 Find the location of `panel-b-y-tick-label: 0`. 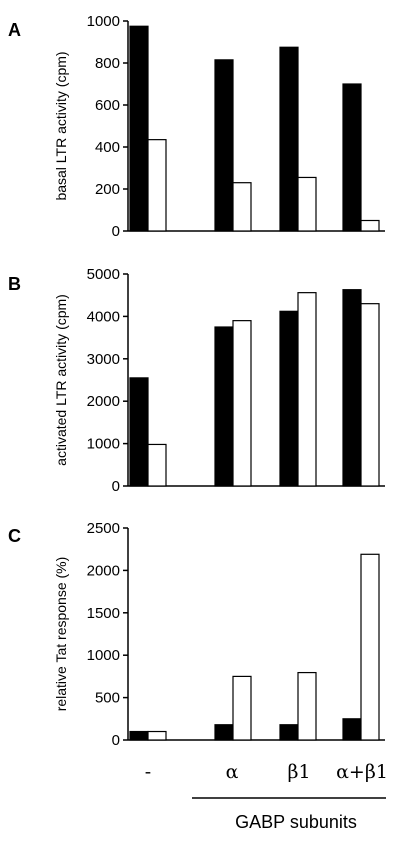

panel-b-y-tick-label: 0 is located at coordinates (116, 486).